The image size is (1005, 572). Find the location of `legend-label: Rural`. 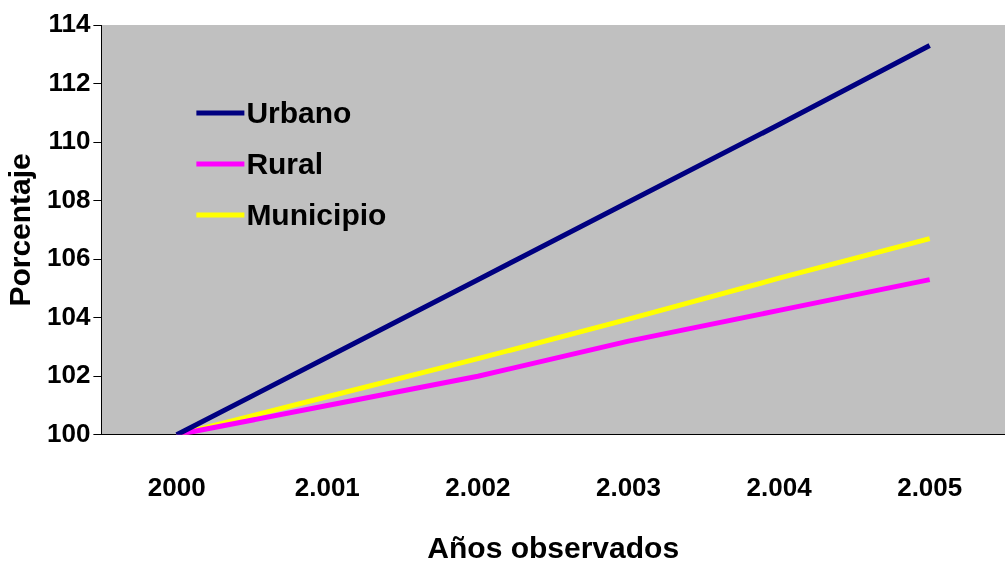

legend-label: Rural is located at coordinates (285, 164).